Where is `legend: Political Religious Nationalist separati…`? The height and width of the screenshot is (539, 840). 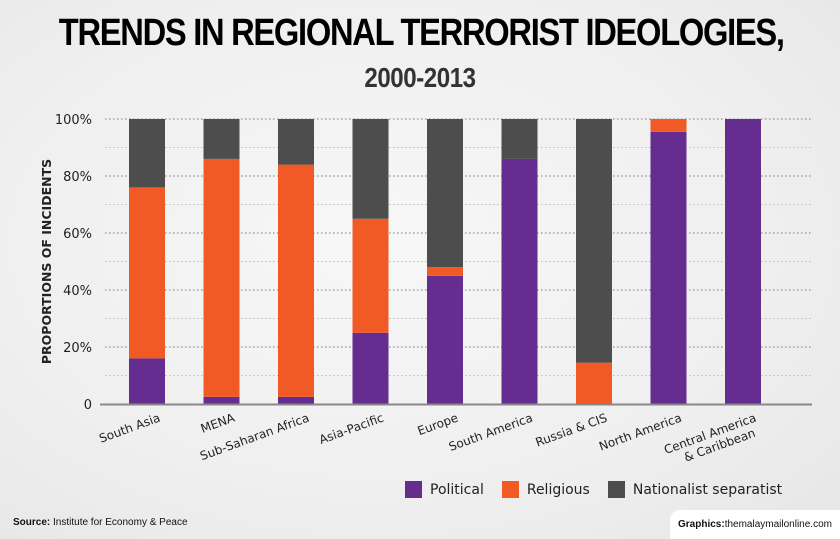
legend: Political Religious Nationalist separati… is located at coordinates (602, 489).